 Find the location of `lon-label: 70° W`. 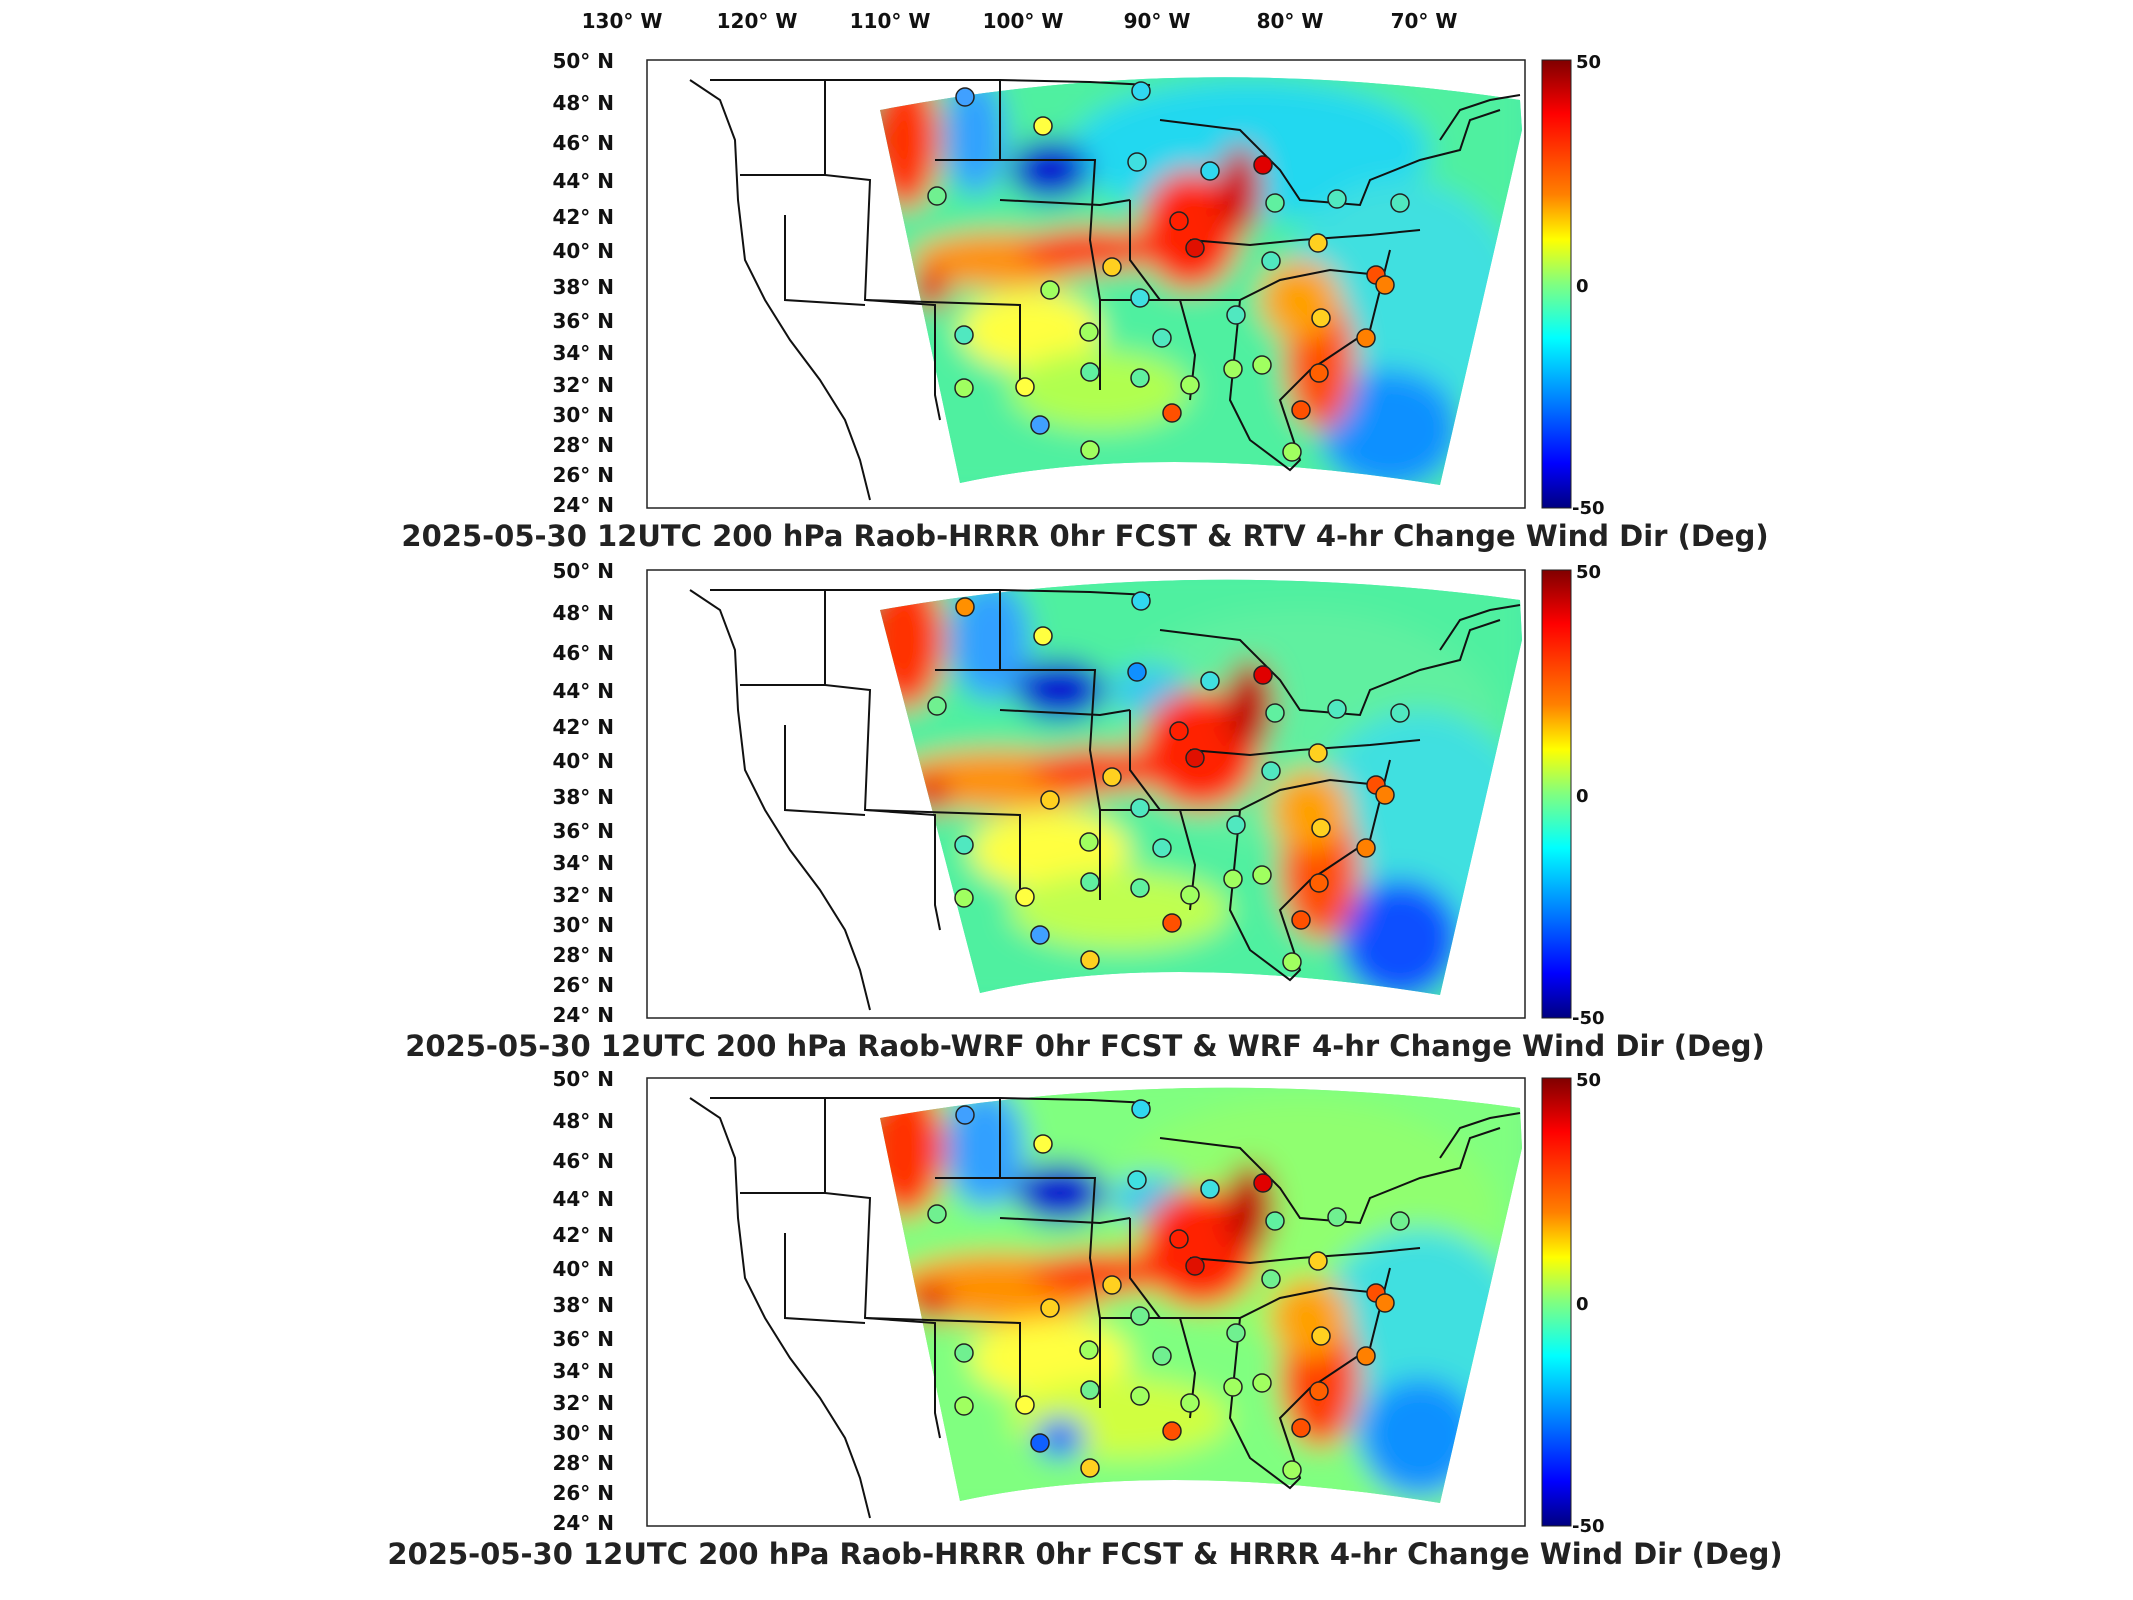

lon-label: 70° W is located at coordinates (1424, 21).